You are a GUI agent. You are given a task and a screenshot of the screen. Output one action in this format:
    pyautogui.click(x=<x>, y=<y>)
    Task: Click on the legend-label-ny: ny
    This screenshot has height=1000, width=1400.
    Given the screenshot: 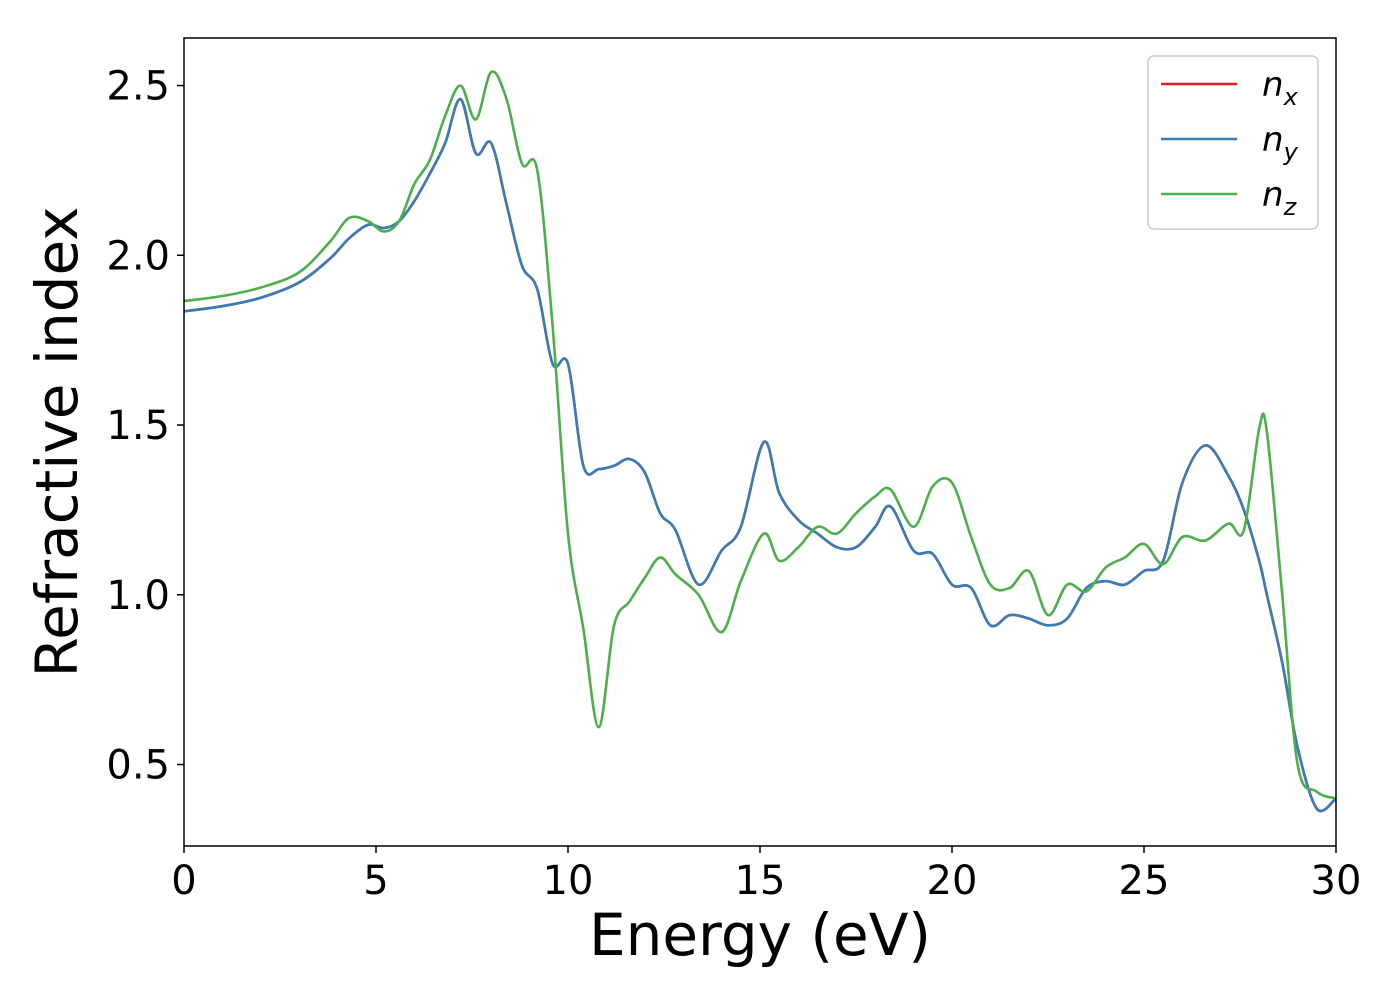 What is the action you would take?
    pyautogui.click(x=1280, y=143)
    